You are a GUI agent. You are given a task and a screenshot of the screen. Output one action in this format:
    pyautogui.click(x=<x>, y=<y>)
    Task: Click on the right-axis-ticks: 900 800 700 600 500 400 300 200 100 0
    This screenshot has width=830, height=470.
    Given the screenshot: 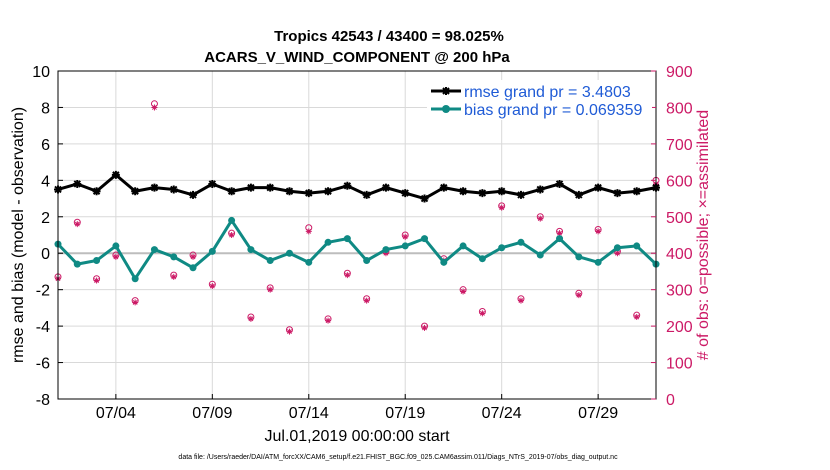 What is the action you would take?
    pyautogui.click(x=672, y=236)
    